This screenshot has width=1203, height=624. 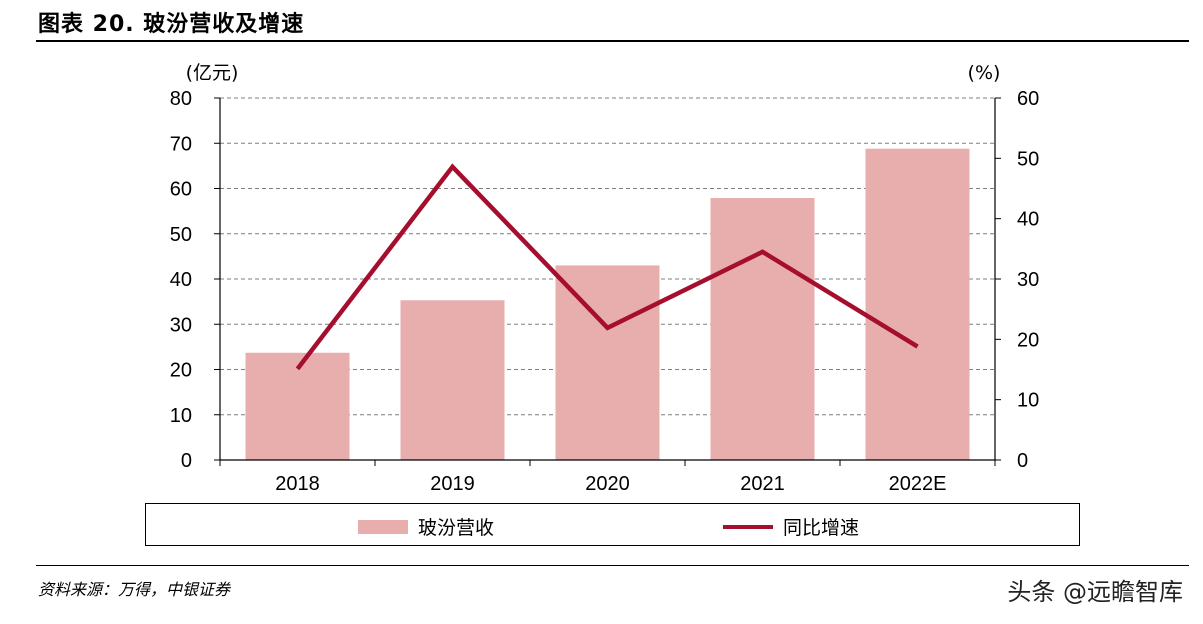 I want to click on y-left-tick-label: 0, so click(x=186, y=461).